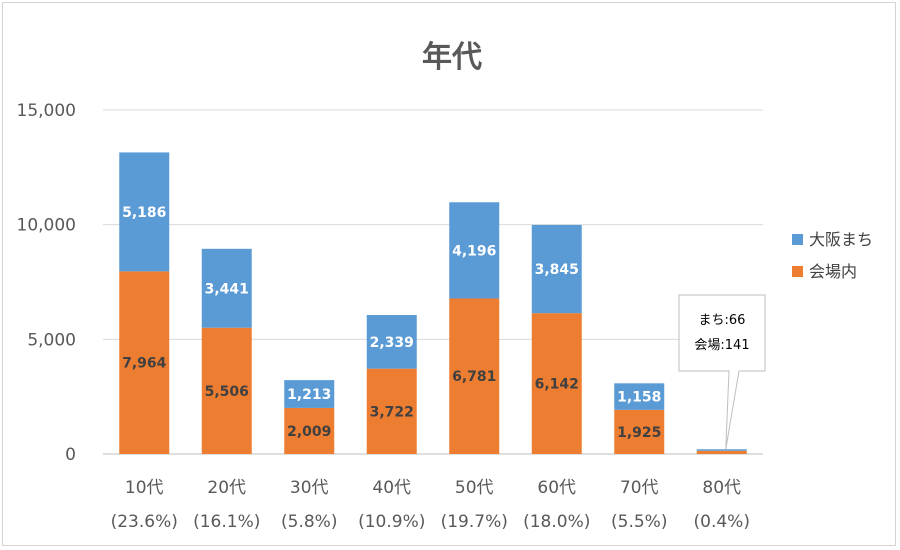 The height and width of the screenshot is (550, 900). What do you see at coordinates (841, 239) in the screenshot?
I see `legend-label: 大阪まち` at bounding box center [841, 239].